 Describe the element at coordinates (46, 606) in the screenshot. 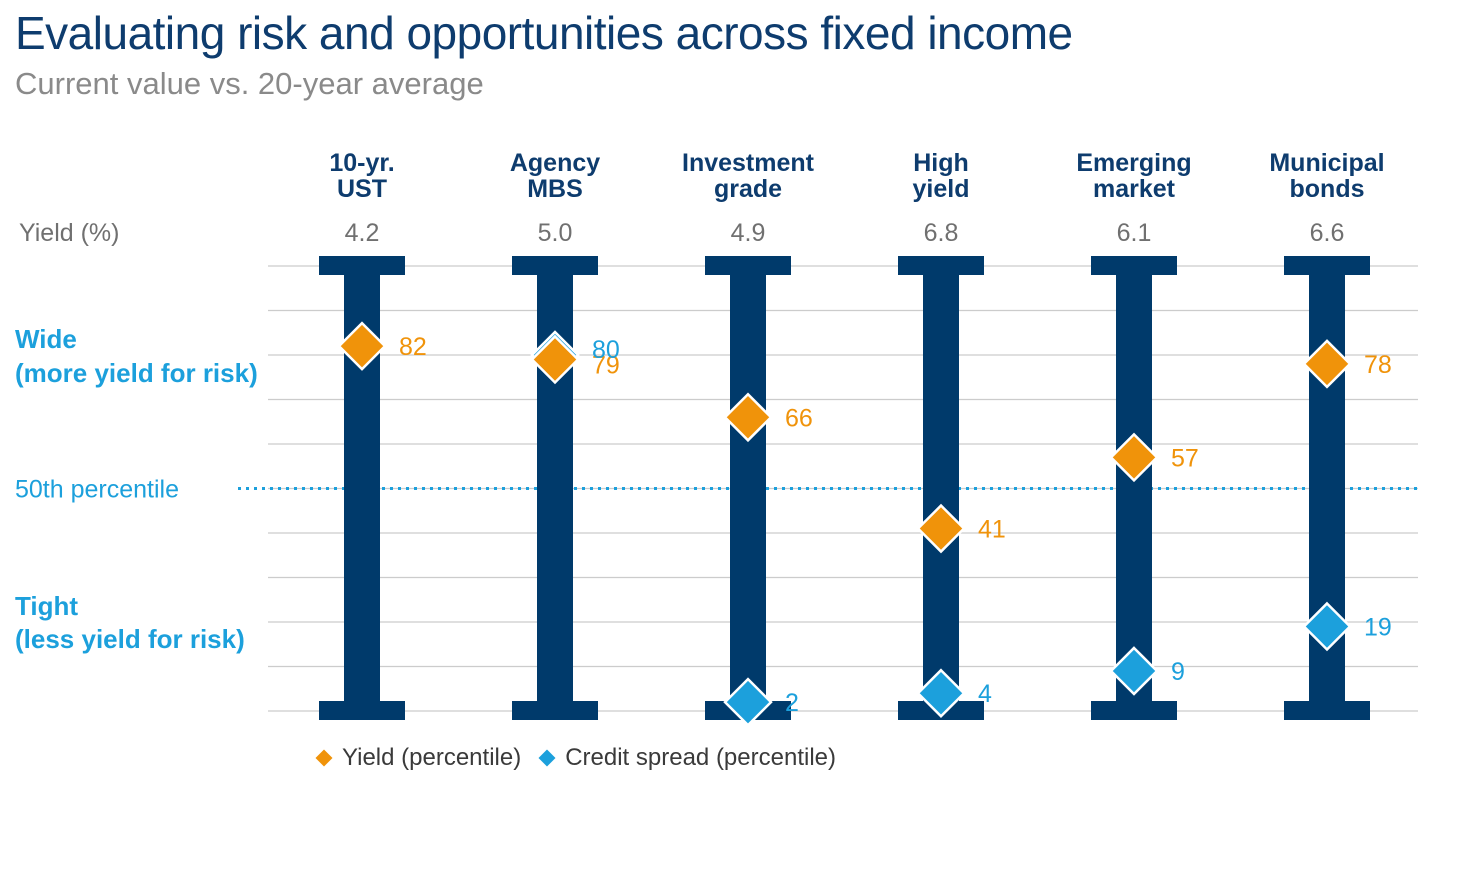

I see `annotation-tight: Tight` at that location.